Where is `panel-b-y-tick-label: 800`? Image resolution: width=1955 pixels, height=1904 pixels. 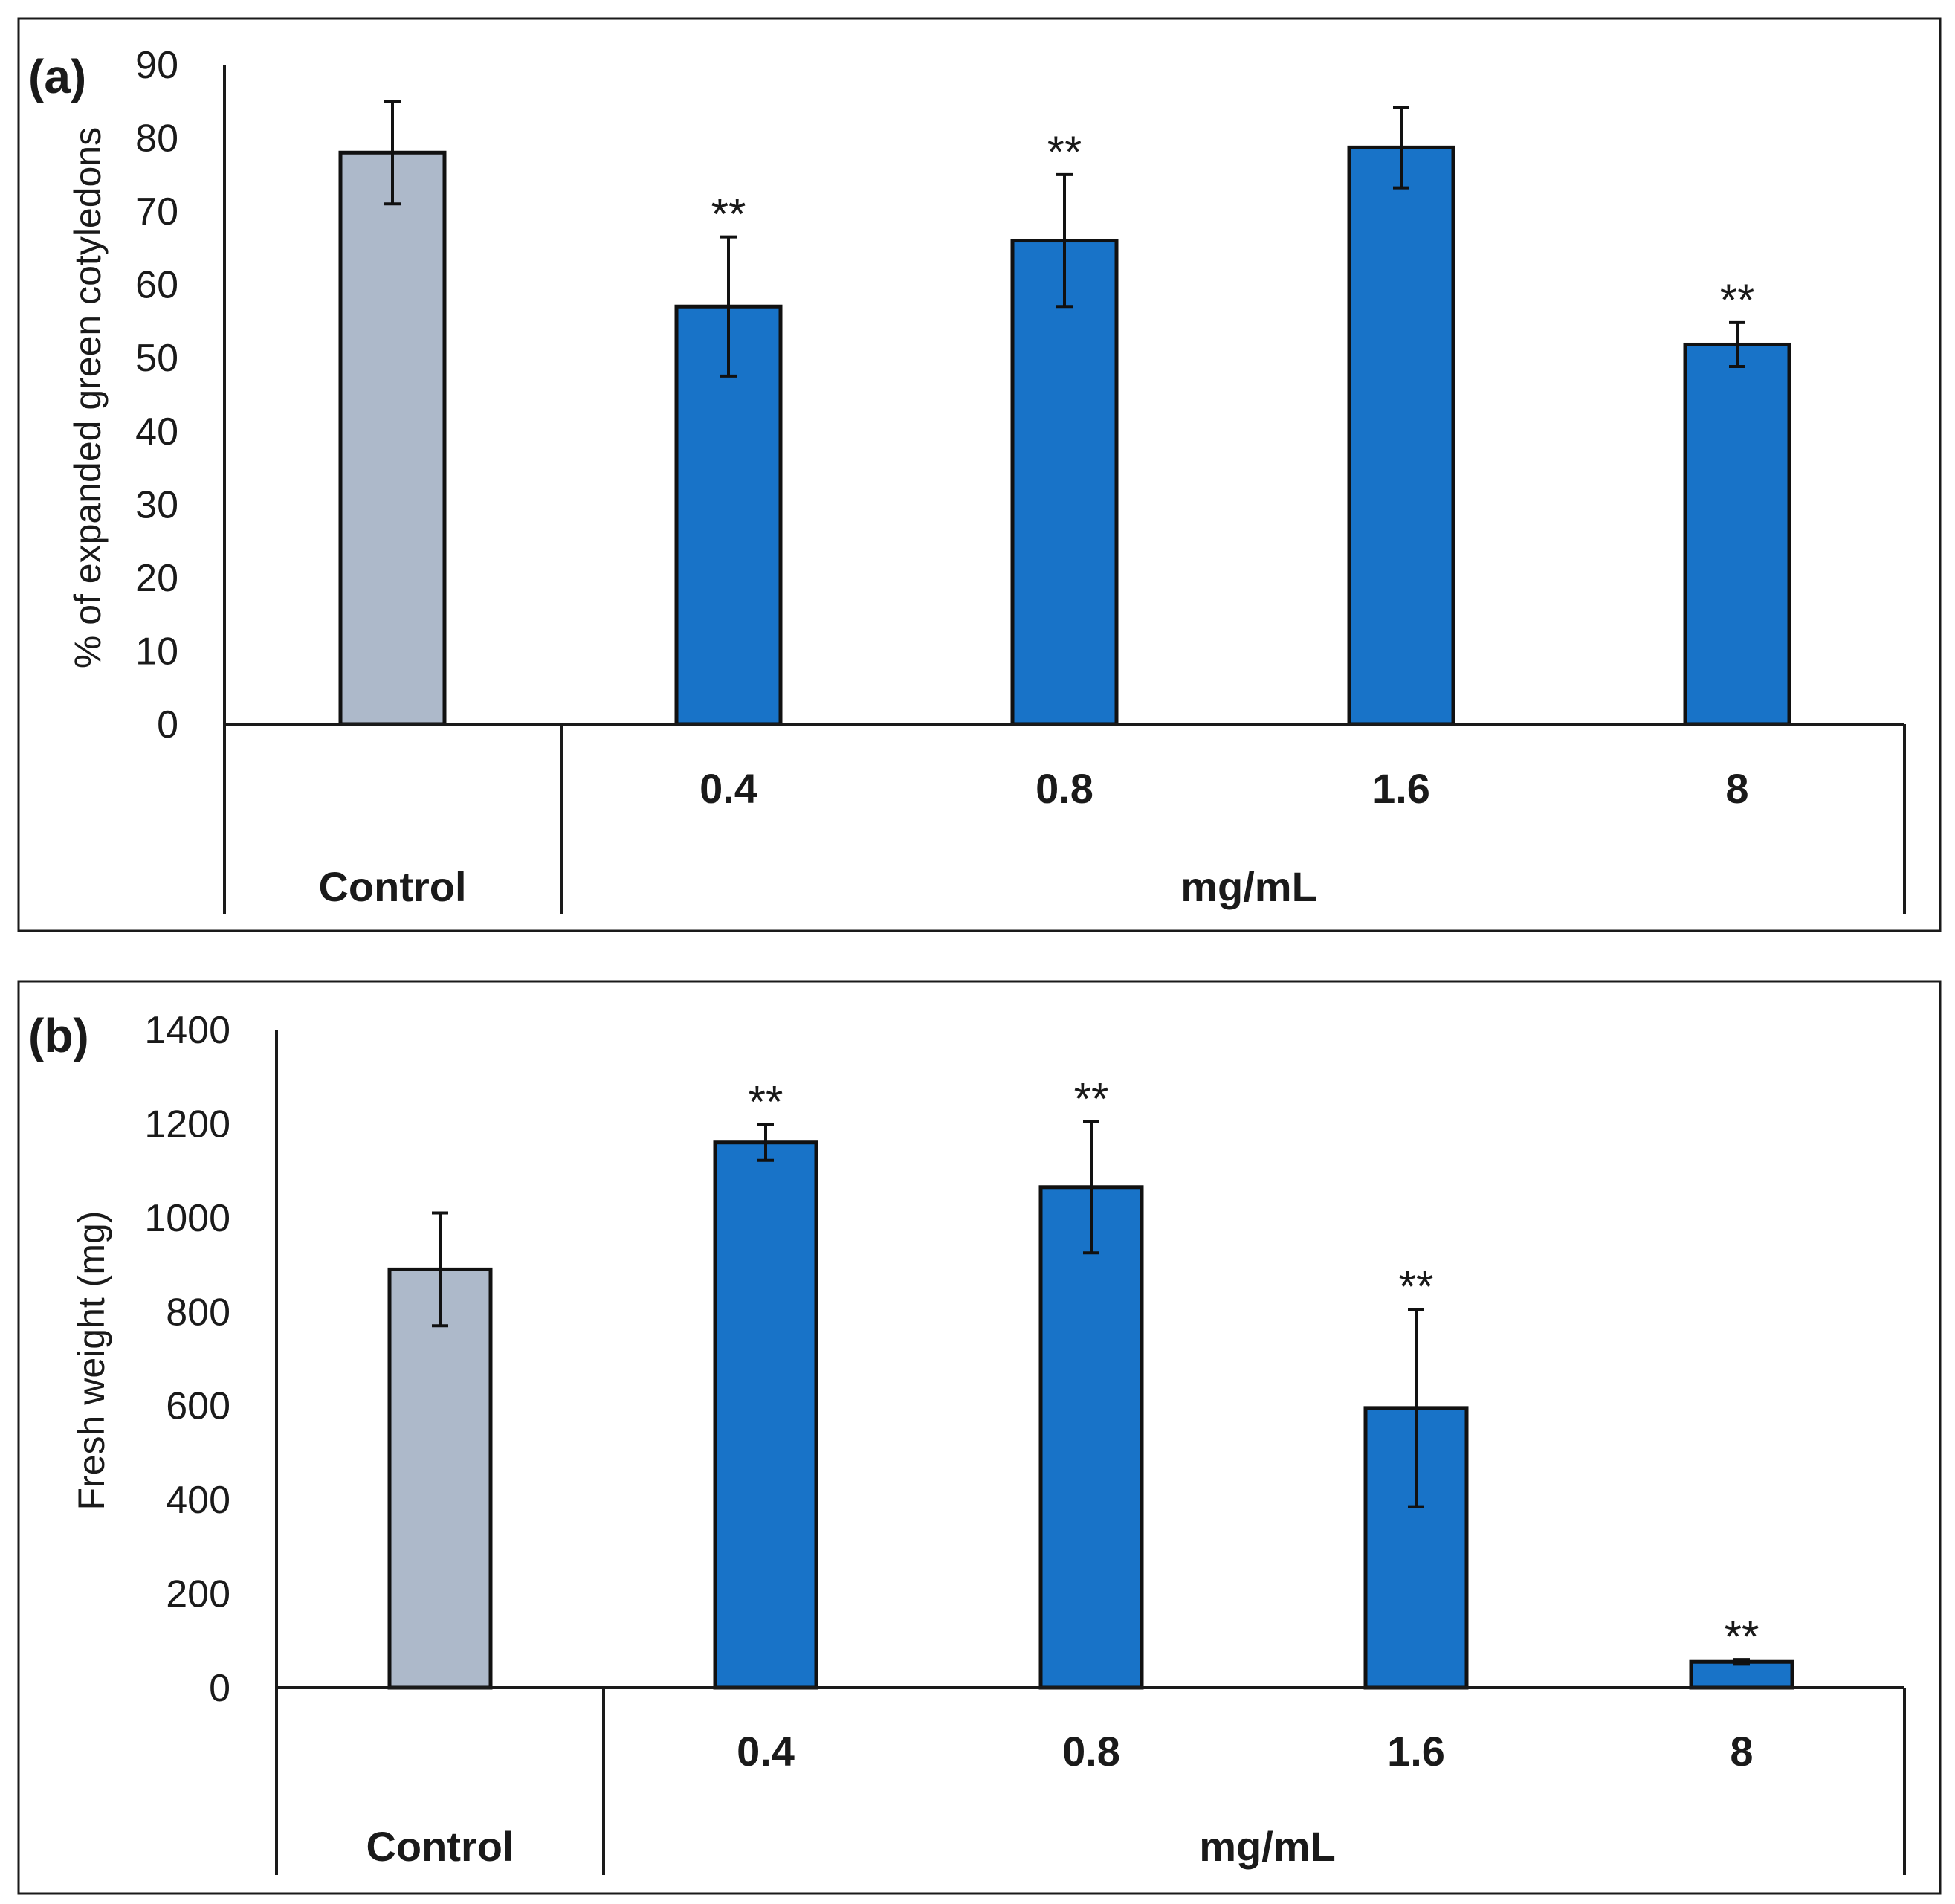 panel-b-y-tick-label: 800 is located at coordinates (198, 1313).